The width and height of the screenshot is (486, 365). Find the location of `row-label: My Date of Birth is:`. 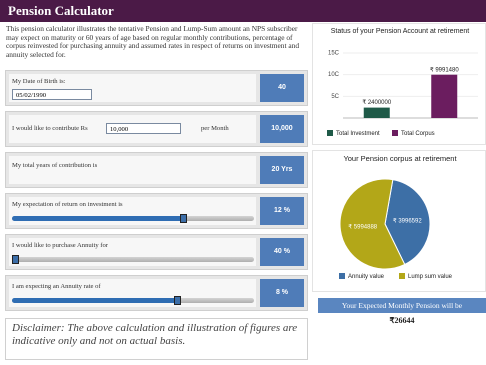

row-label: My Date of Birth is: is located at coordinates (39, 81).